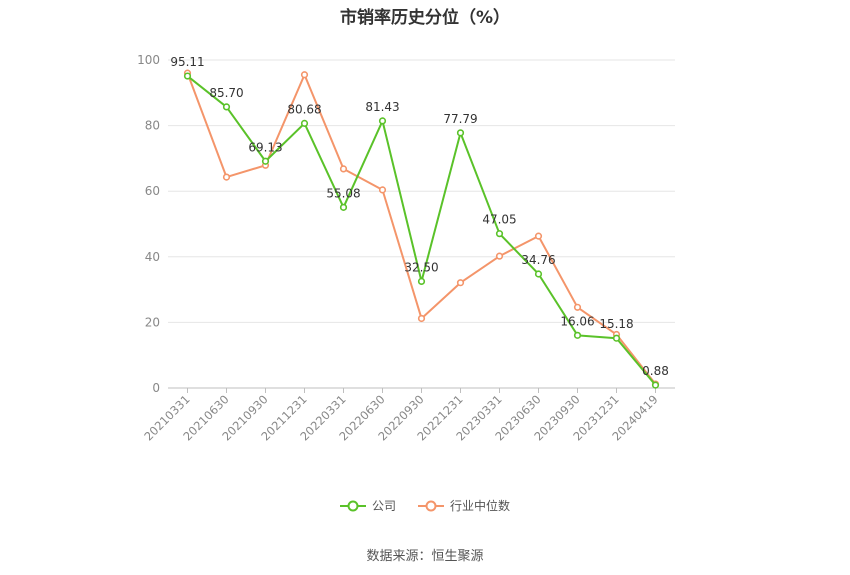 Image resolution: width=850 pixels, height=575 pixels. What do you see at coordinates (421, 267) in the screenshot?
I see `data-label: 32.50` at bounding box center [421, 267].